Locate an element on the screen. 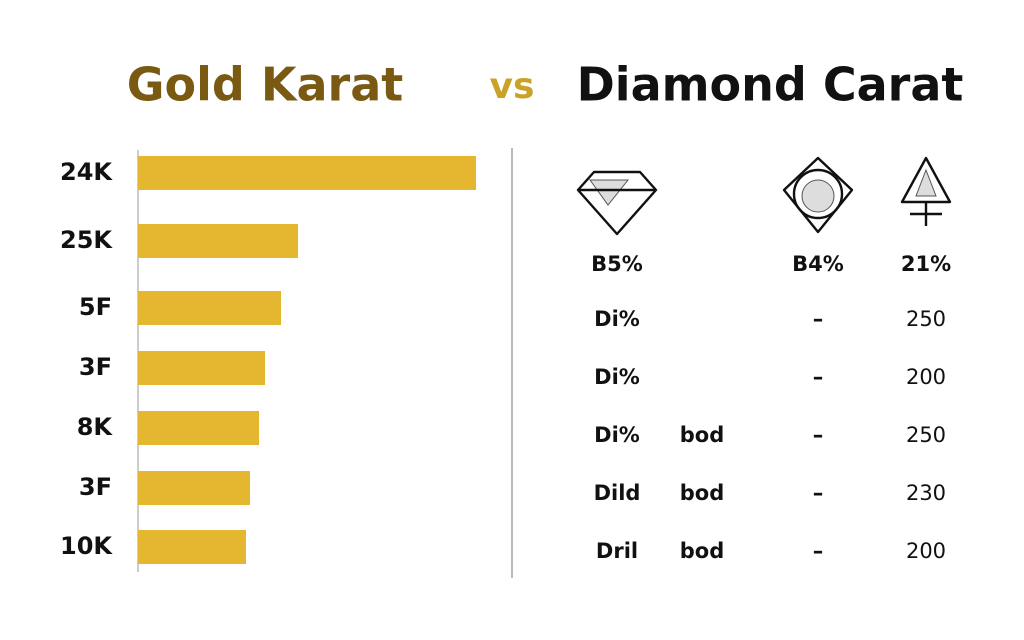 This screenshot has width=1024, height=640. round-diamond-icon is located at coordinates (818, 195).